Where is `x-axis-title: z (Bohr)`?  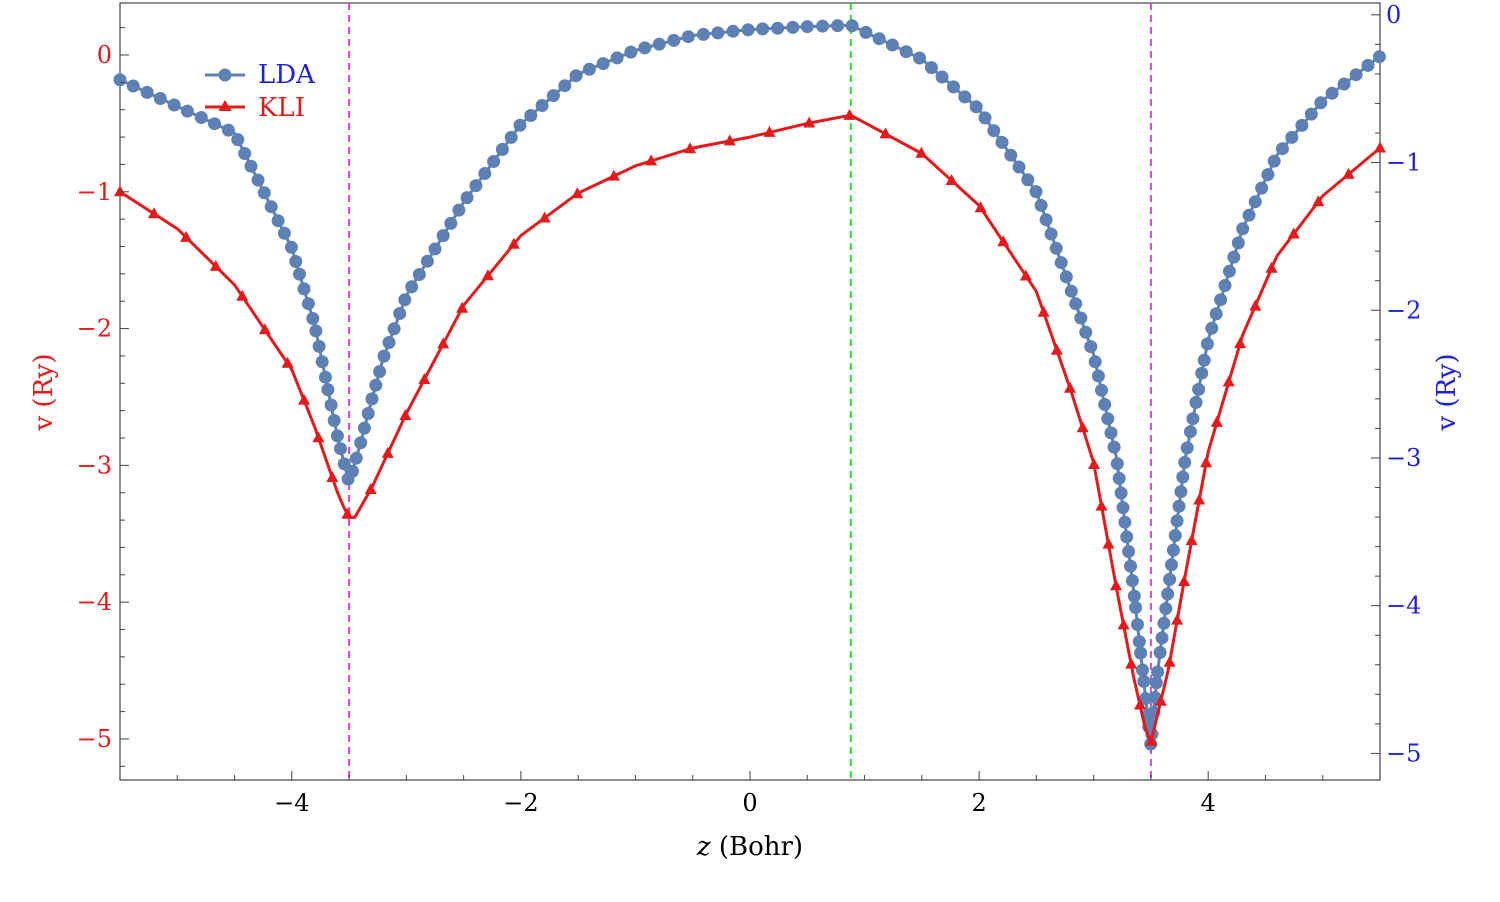
x-axis-title: z (Bohr) is located at coordinates (749, 847).